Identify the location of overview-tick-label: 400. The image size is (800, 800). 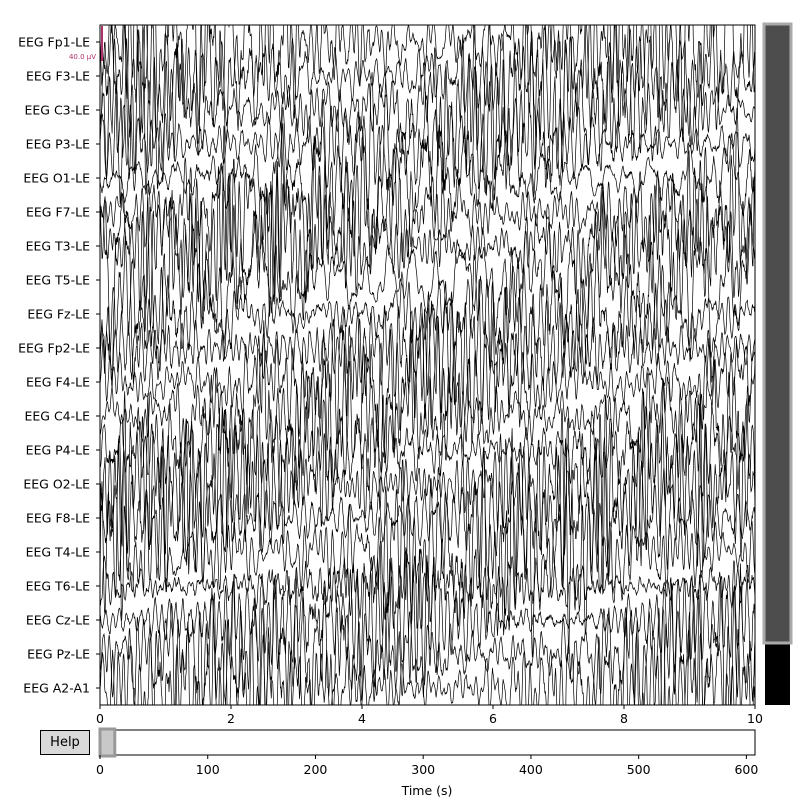
(531, 769).